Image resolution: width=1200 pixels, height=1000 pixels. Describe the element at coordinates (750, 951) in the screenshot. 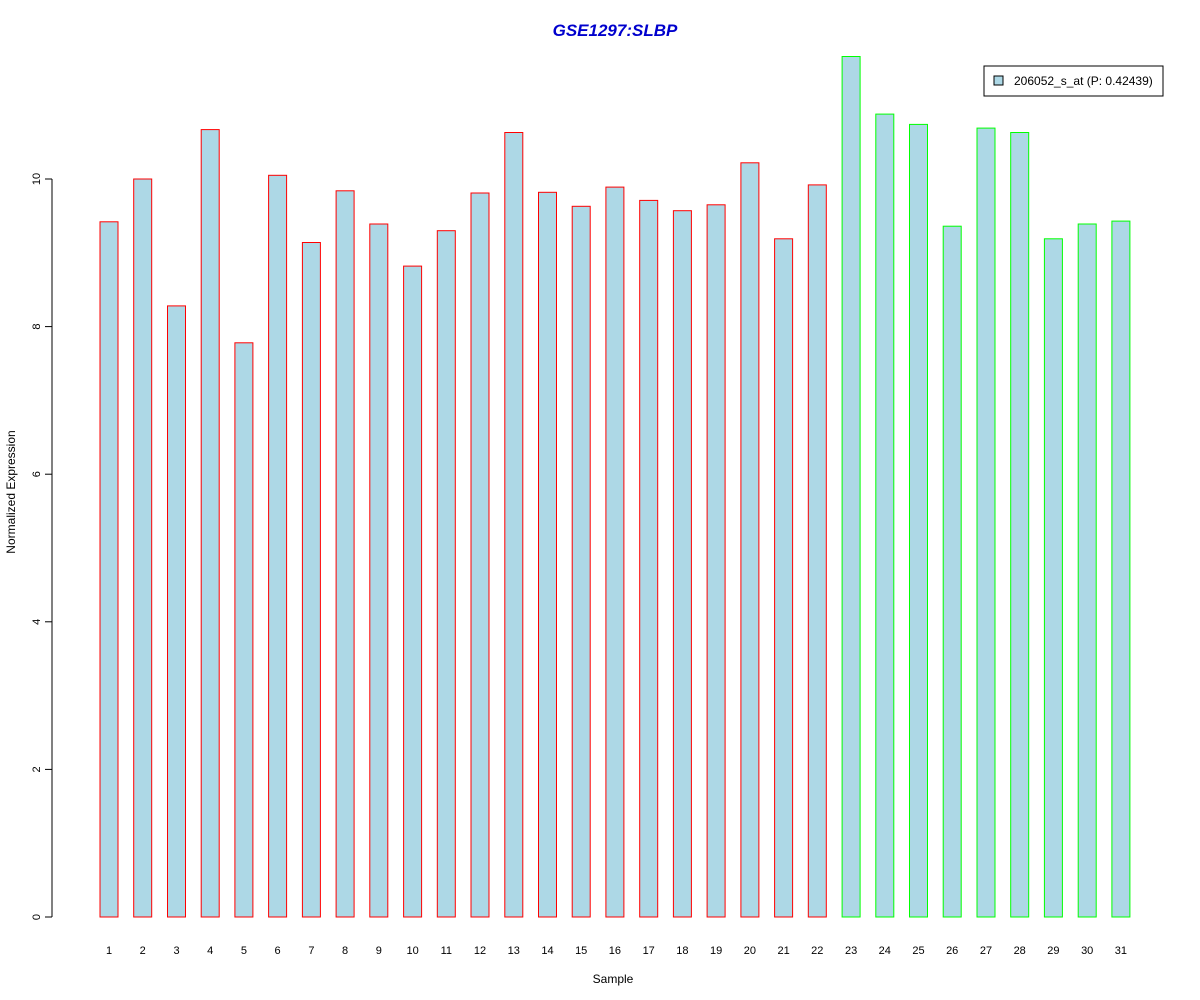

I see `x-tick-label: 20` at that location.